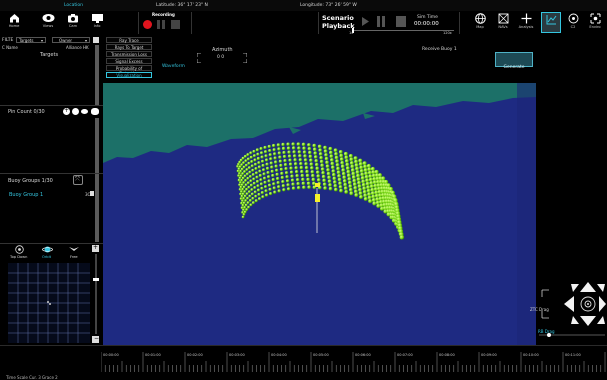 The image size is (607, 380). What do you see at coordinates (97, 160) in the screenshot?
I see `pins-scrollbar` at bounding box center [97, 160].